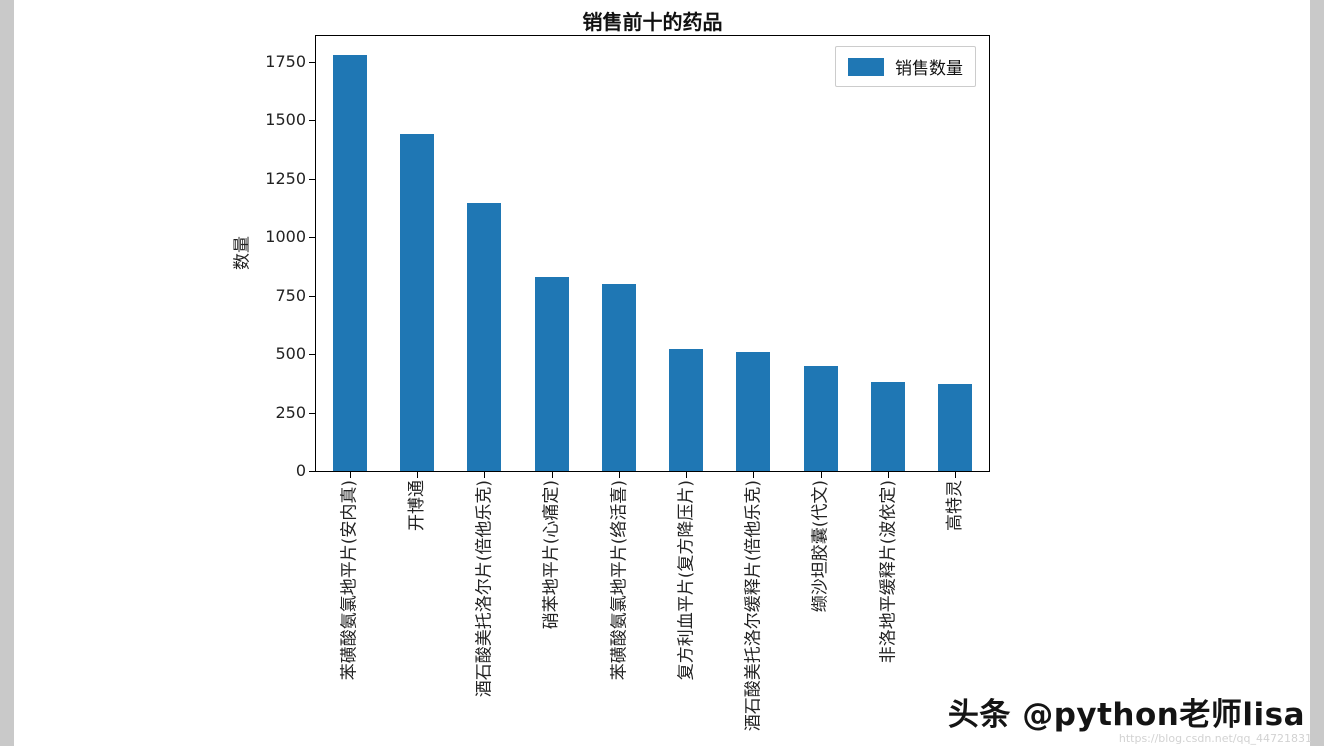 Image resolution: width=1324 pixels, height=746 pixels. Describe the element at coordinates (285, 120) in the screenshot. I see `y-tick-label: 1500` at that location.